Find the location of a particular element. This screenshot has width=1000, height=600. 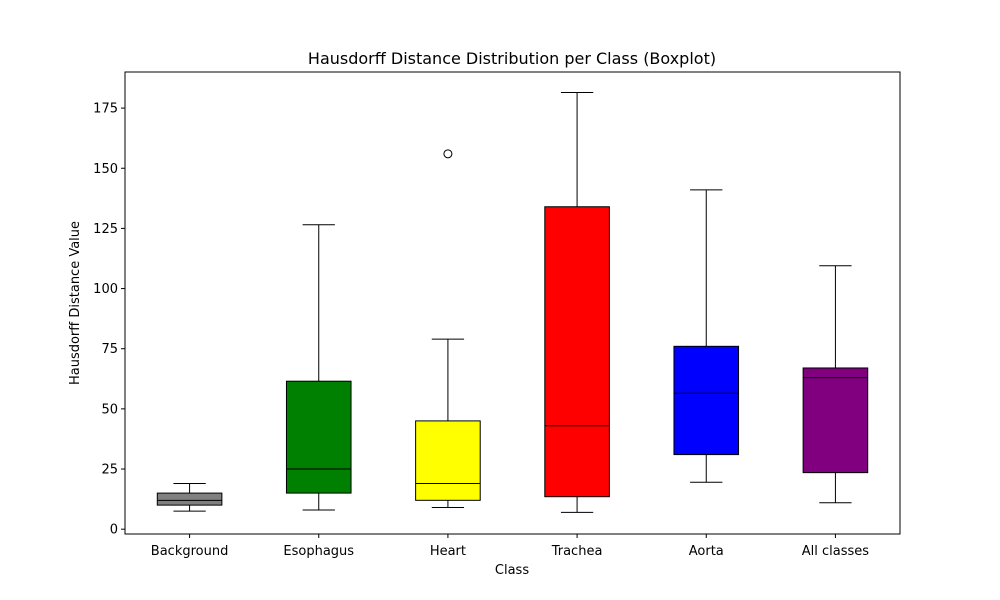

y-axis-ticks: 0 25 50 75 100 125 150 175 is located at coordinates (109, 320).